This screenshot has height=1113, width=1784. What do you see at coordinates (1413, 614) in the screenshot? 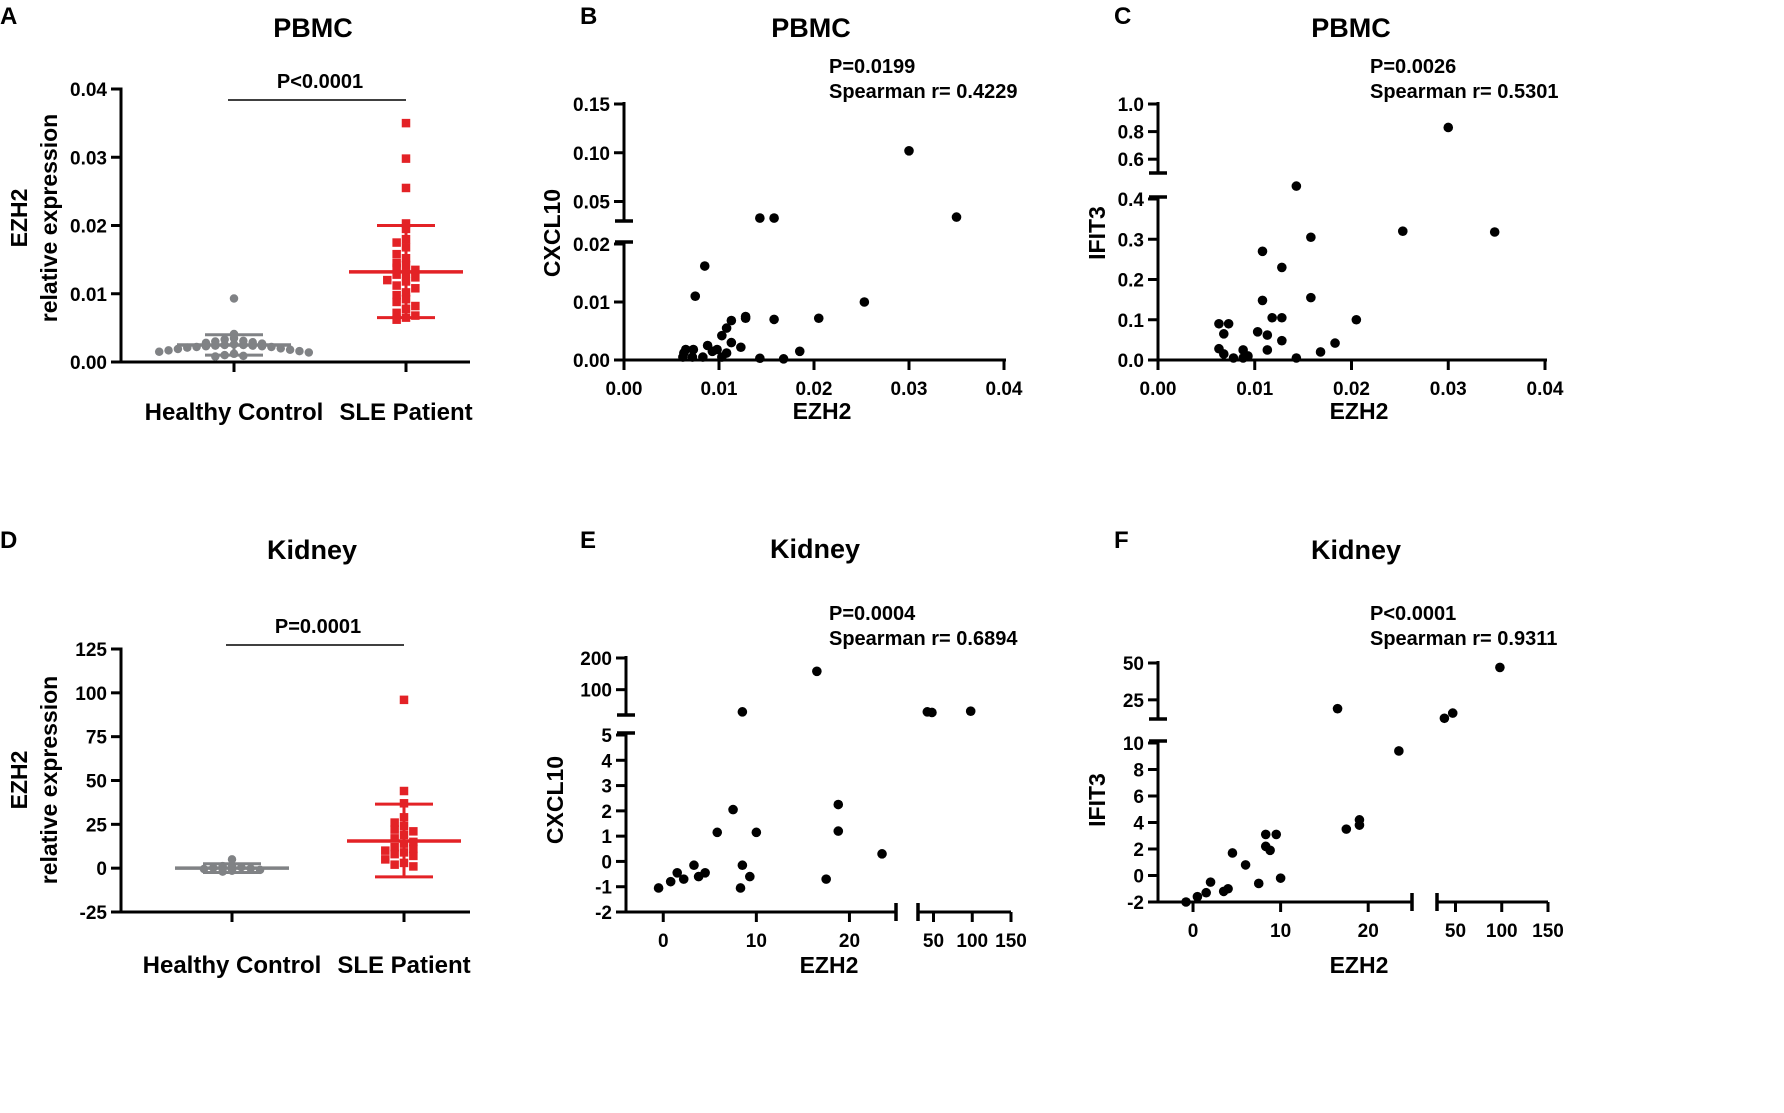
I see `p-value: P<0.0001` at bounding box center [1413, 614].